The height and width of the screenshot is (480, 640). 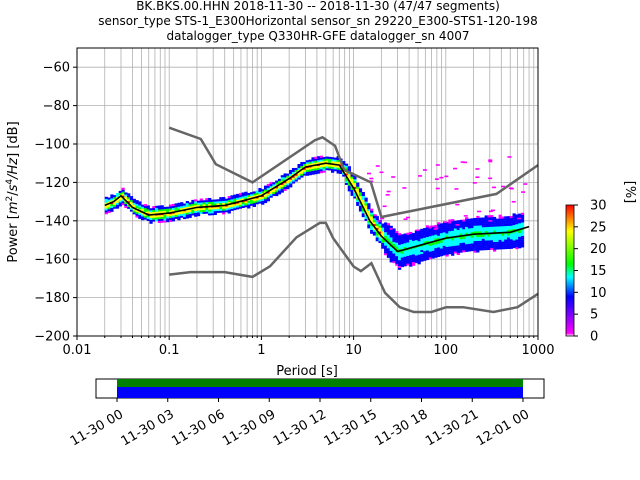 I want to click on y-axis-label: Power [m2/s4/Hz] [dB], so click(x=13, y=191).